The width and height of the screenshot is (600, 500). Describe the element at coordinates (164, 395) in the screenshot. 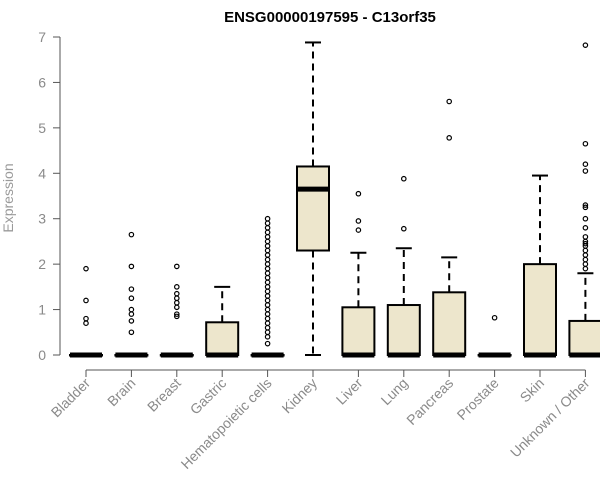

I see `x-tick-label: Breast` at that location.